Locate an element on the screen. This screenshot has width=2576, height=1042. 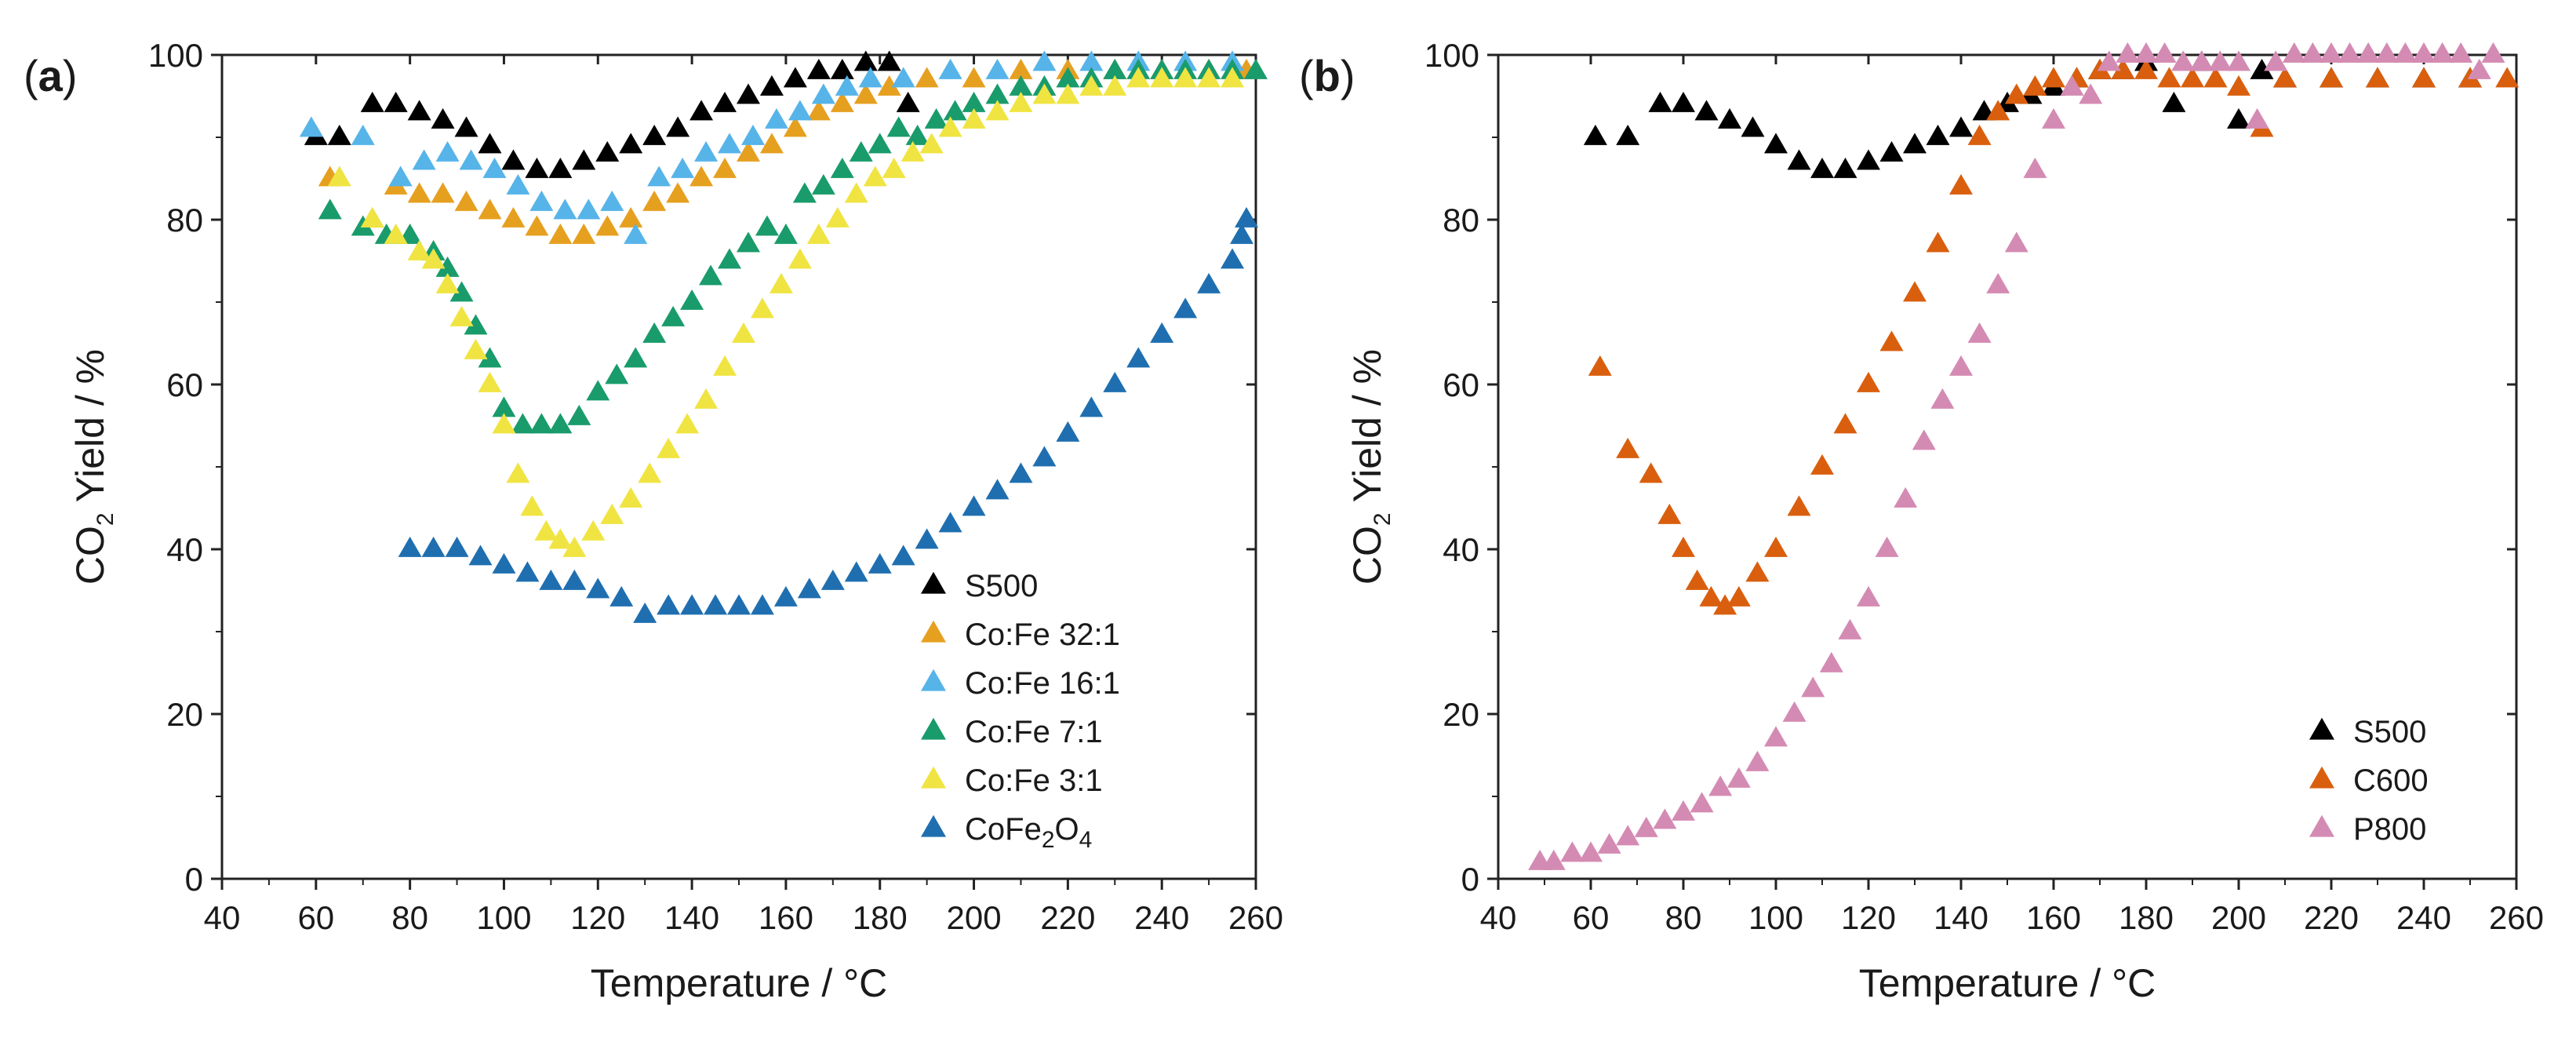
legend-label: C600 is located at coordinates (2391, 781).